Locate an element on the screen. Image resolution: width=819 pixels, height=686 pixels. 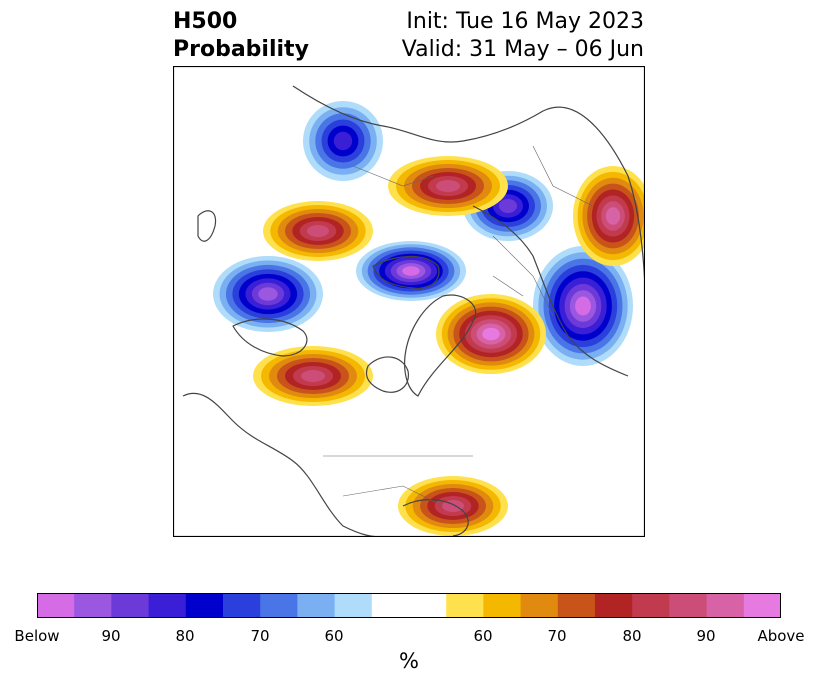
anomaly-below-greenland-sea is located at coordinates (411, 271).